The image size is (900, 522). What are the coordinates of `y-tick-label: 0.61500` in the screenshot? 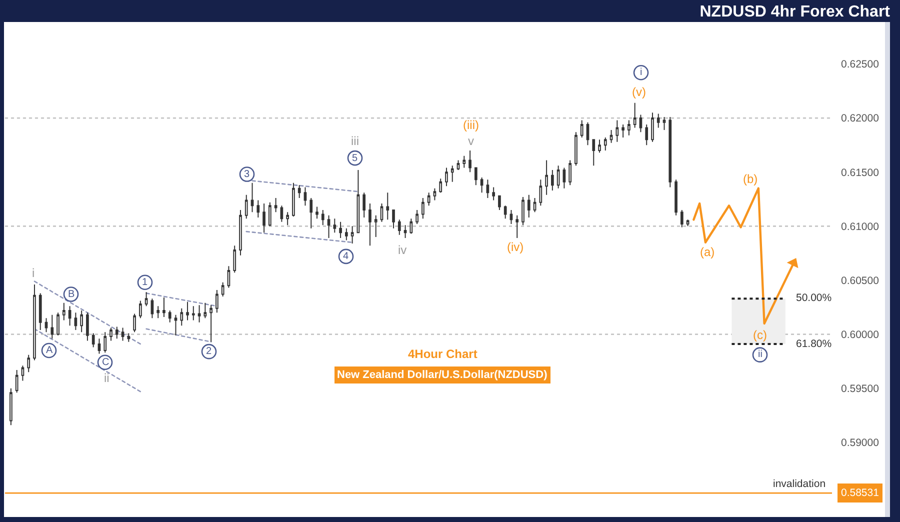 It's located at (860, 172).